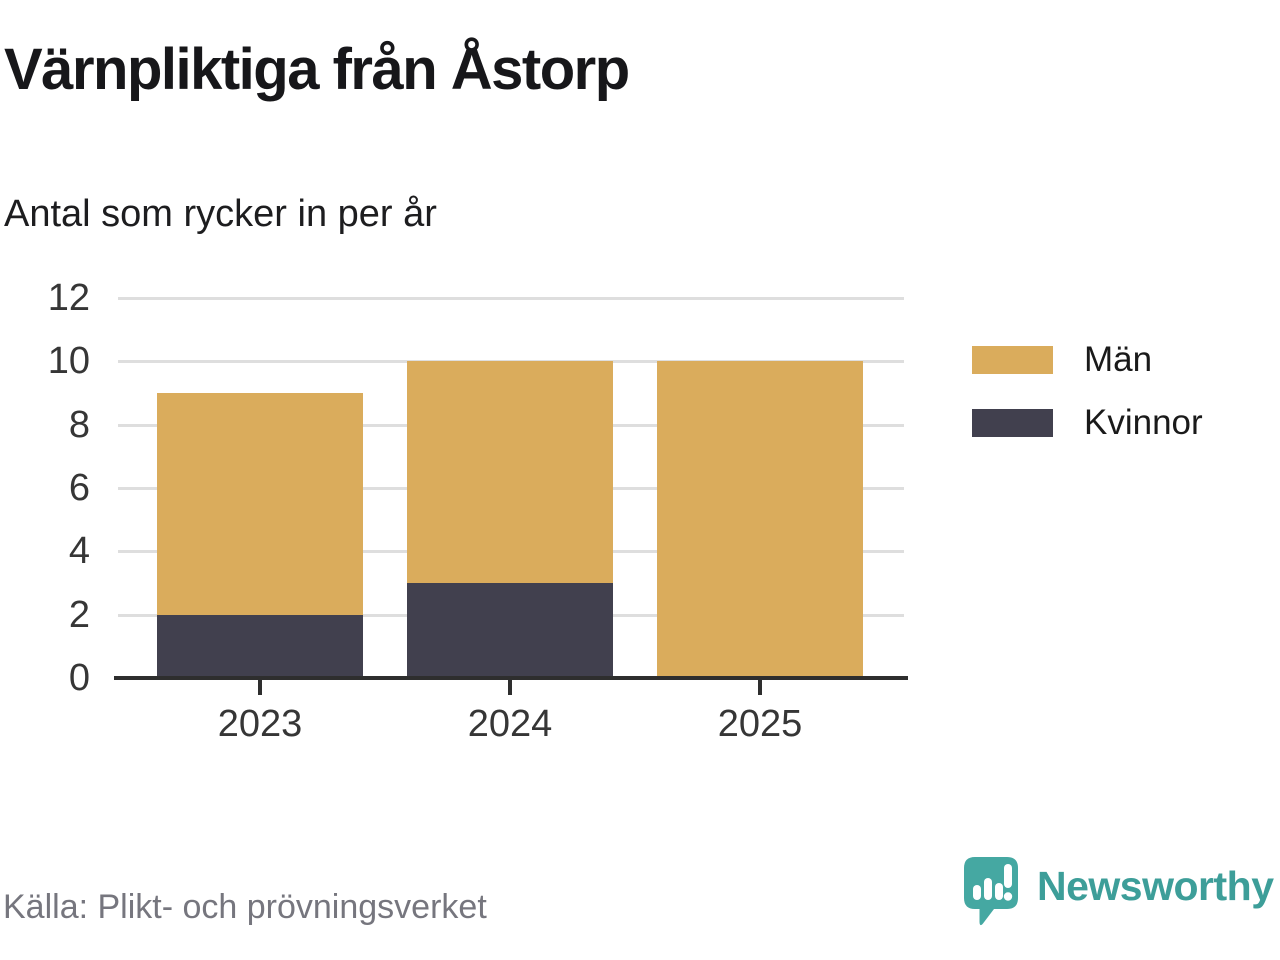 The image size is (1280, 960). Describe the element at coordinates (79, 424) in the screenshot. I see `y-axis-tick-label: 8` at that location.